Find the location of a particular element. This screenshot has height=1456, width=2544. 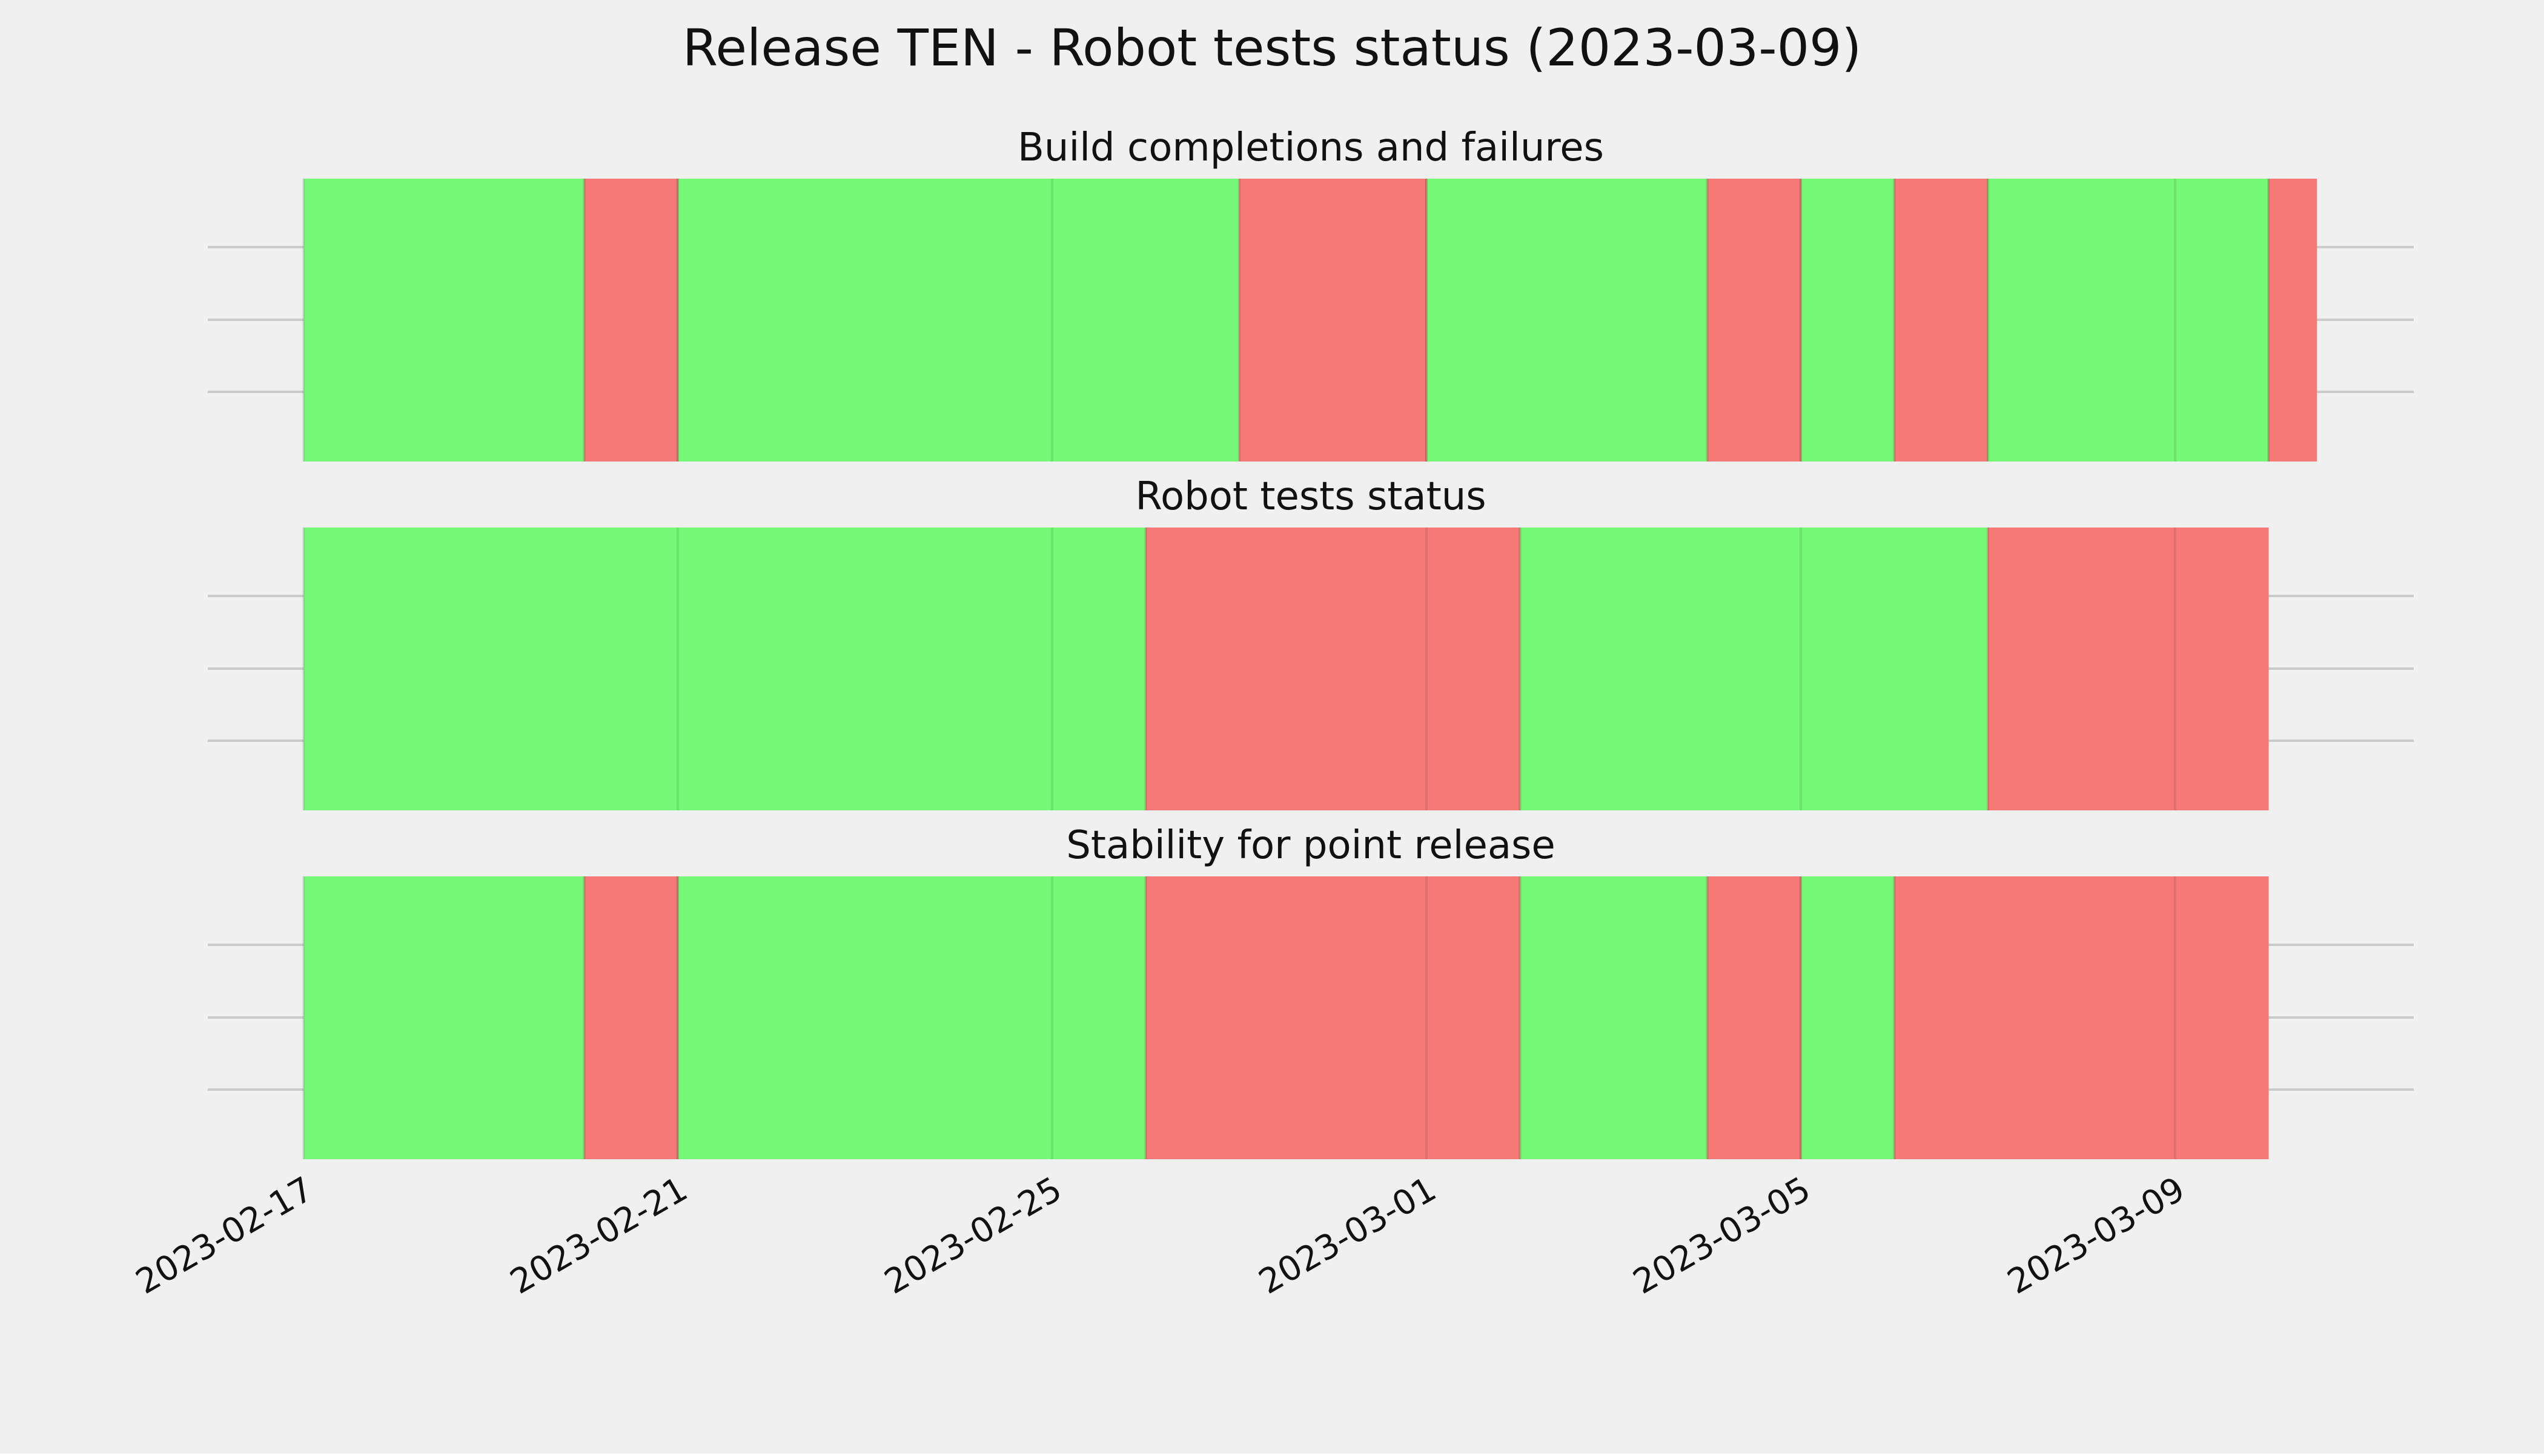

panel-title: Robot tests status is located at coordinates (1311, 496).